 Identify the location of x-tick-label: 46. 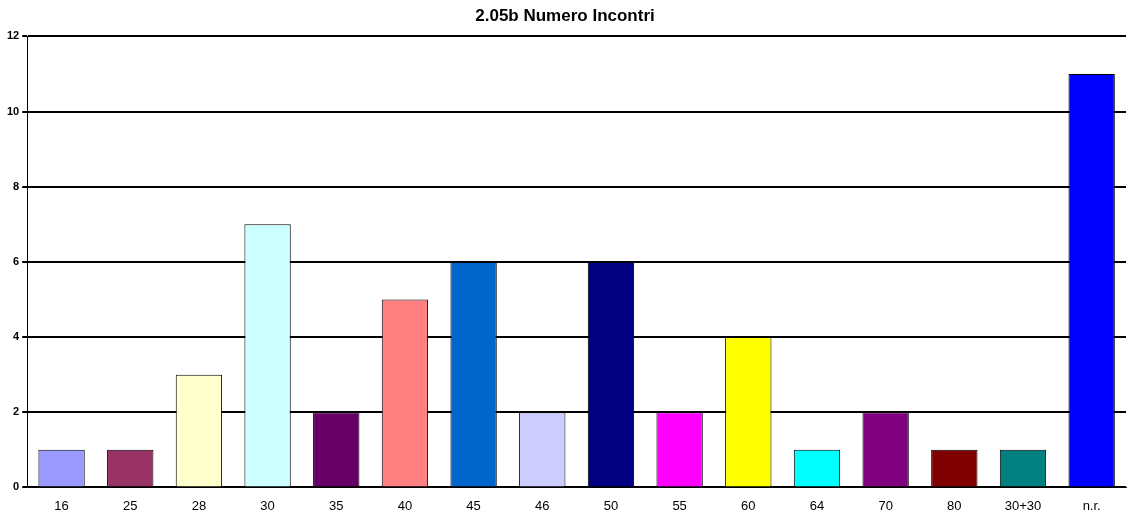
(542, 505).